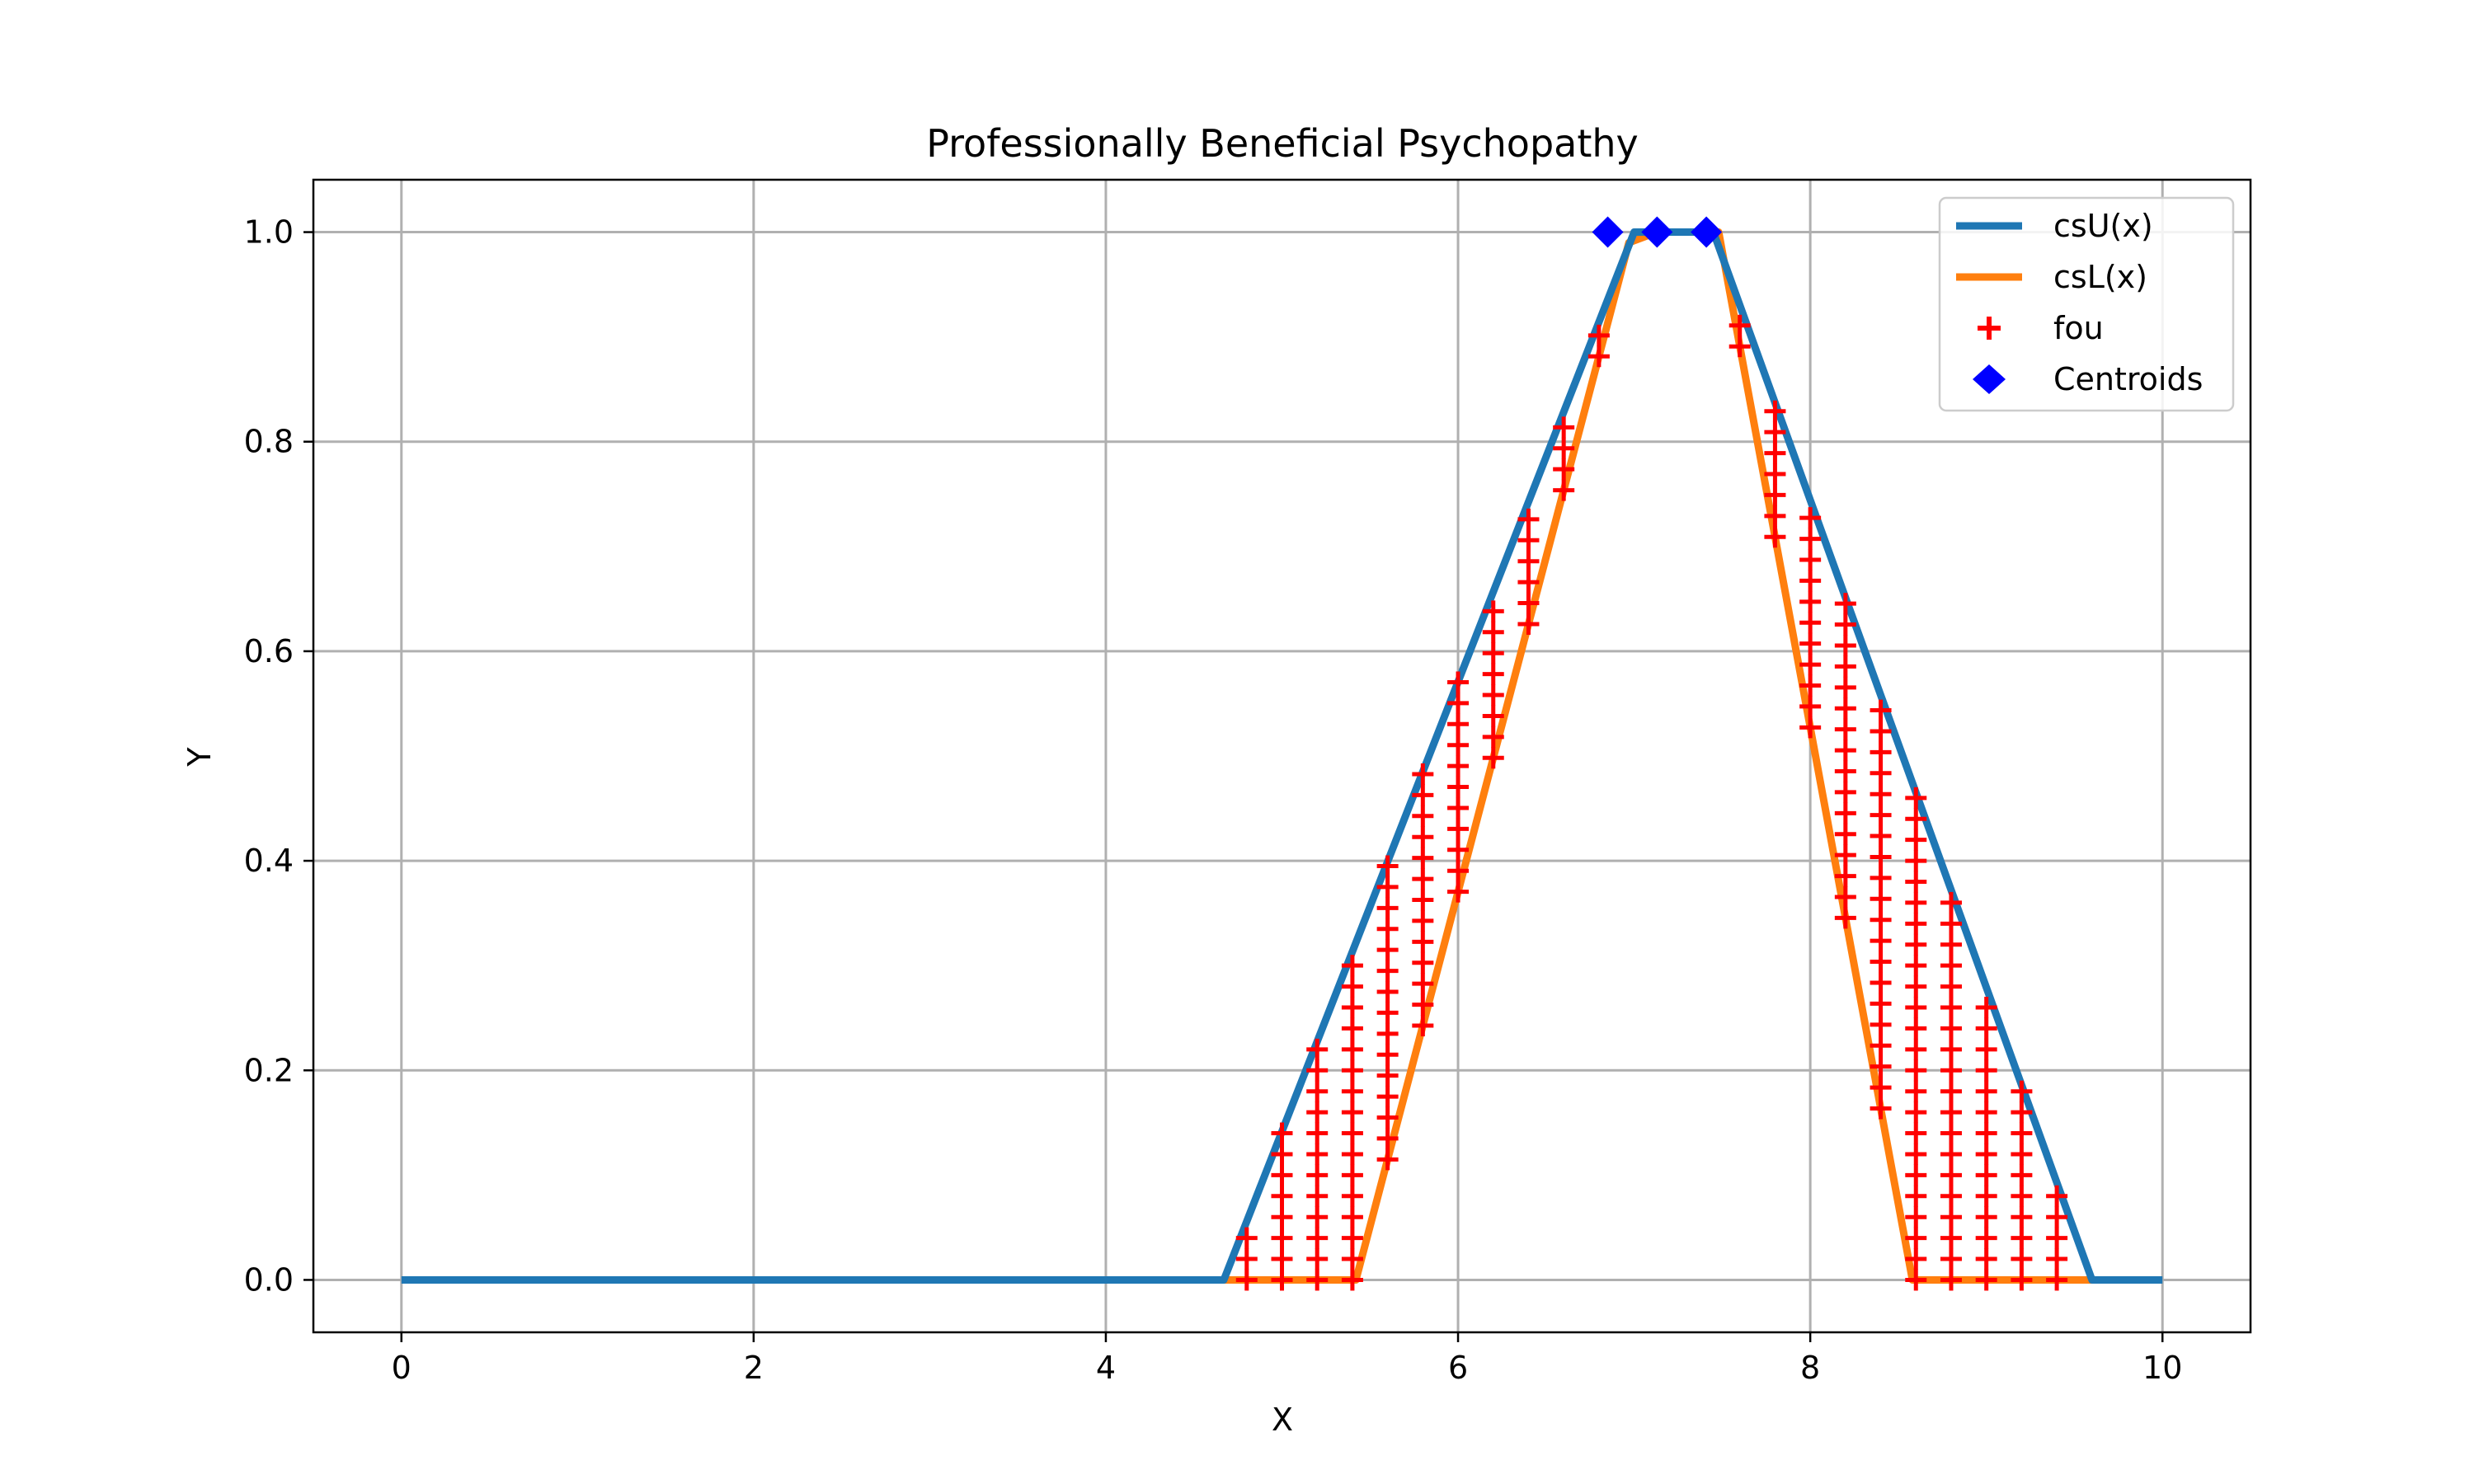 The height and width of the screenshot is (1484, 2474). I want to click on x-tick-label: 6, so click(1458, 1368).